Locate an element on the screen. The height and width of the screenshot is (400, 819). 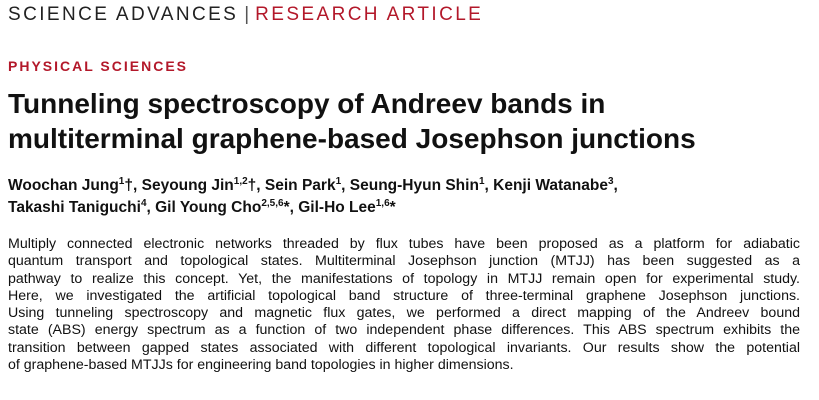
section-label: PHYSICAL SCIENCES is located at coordinates (98, 66).